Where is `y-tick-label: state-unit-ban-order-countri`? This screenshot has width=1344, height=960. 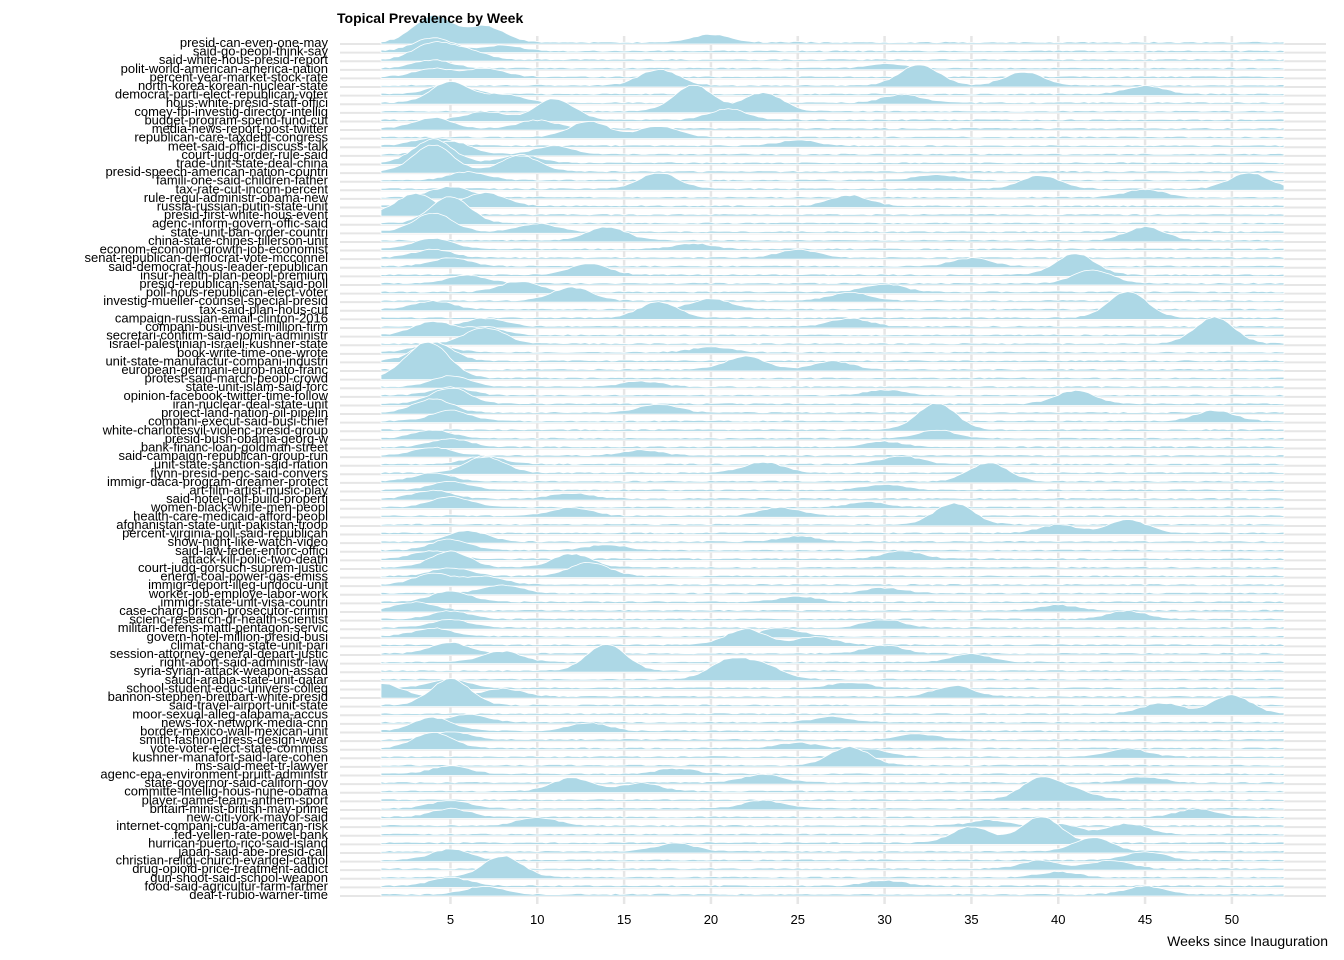 y-tick-label: state-unit-ban-order-countri is located at coordinates (249, 231).